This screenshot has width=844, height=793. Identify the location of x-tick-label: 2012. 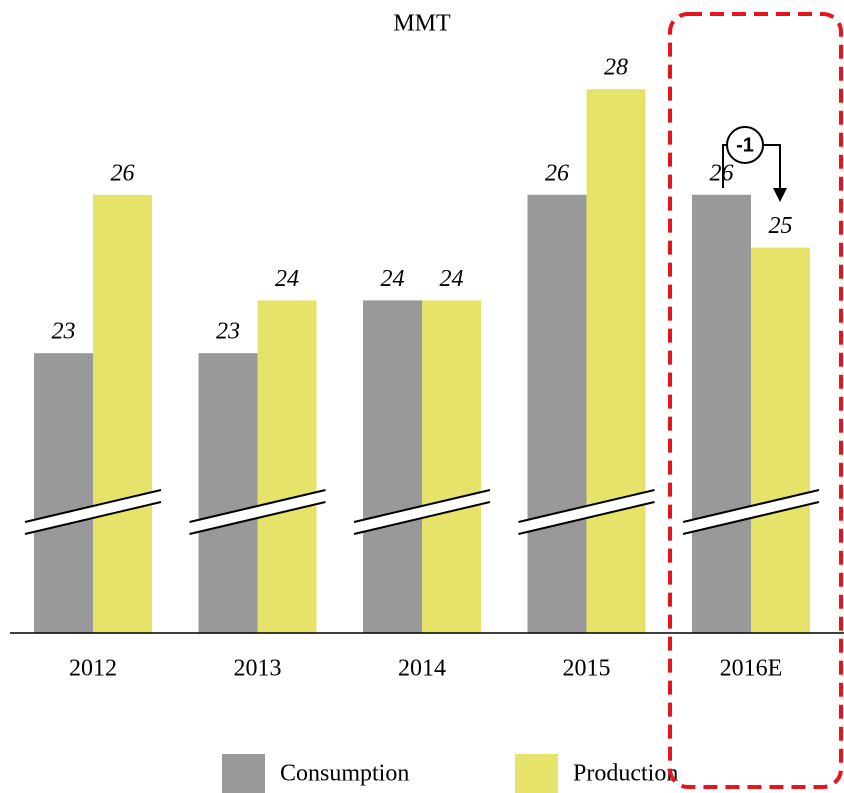
(93, 669).